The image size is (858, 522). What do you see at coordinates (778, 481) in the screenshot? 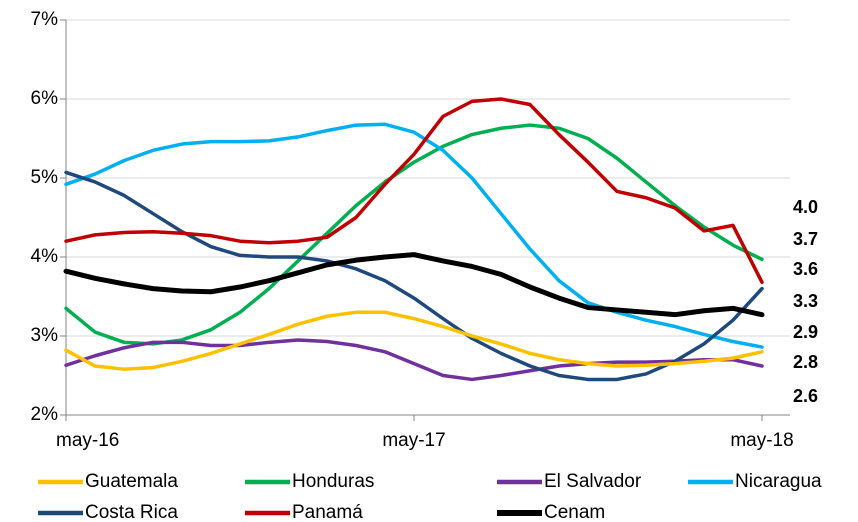
I see `legend-label: Nicaragua` at bounding box center [778, 481].